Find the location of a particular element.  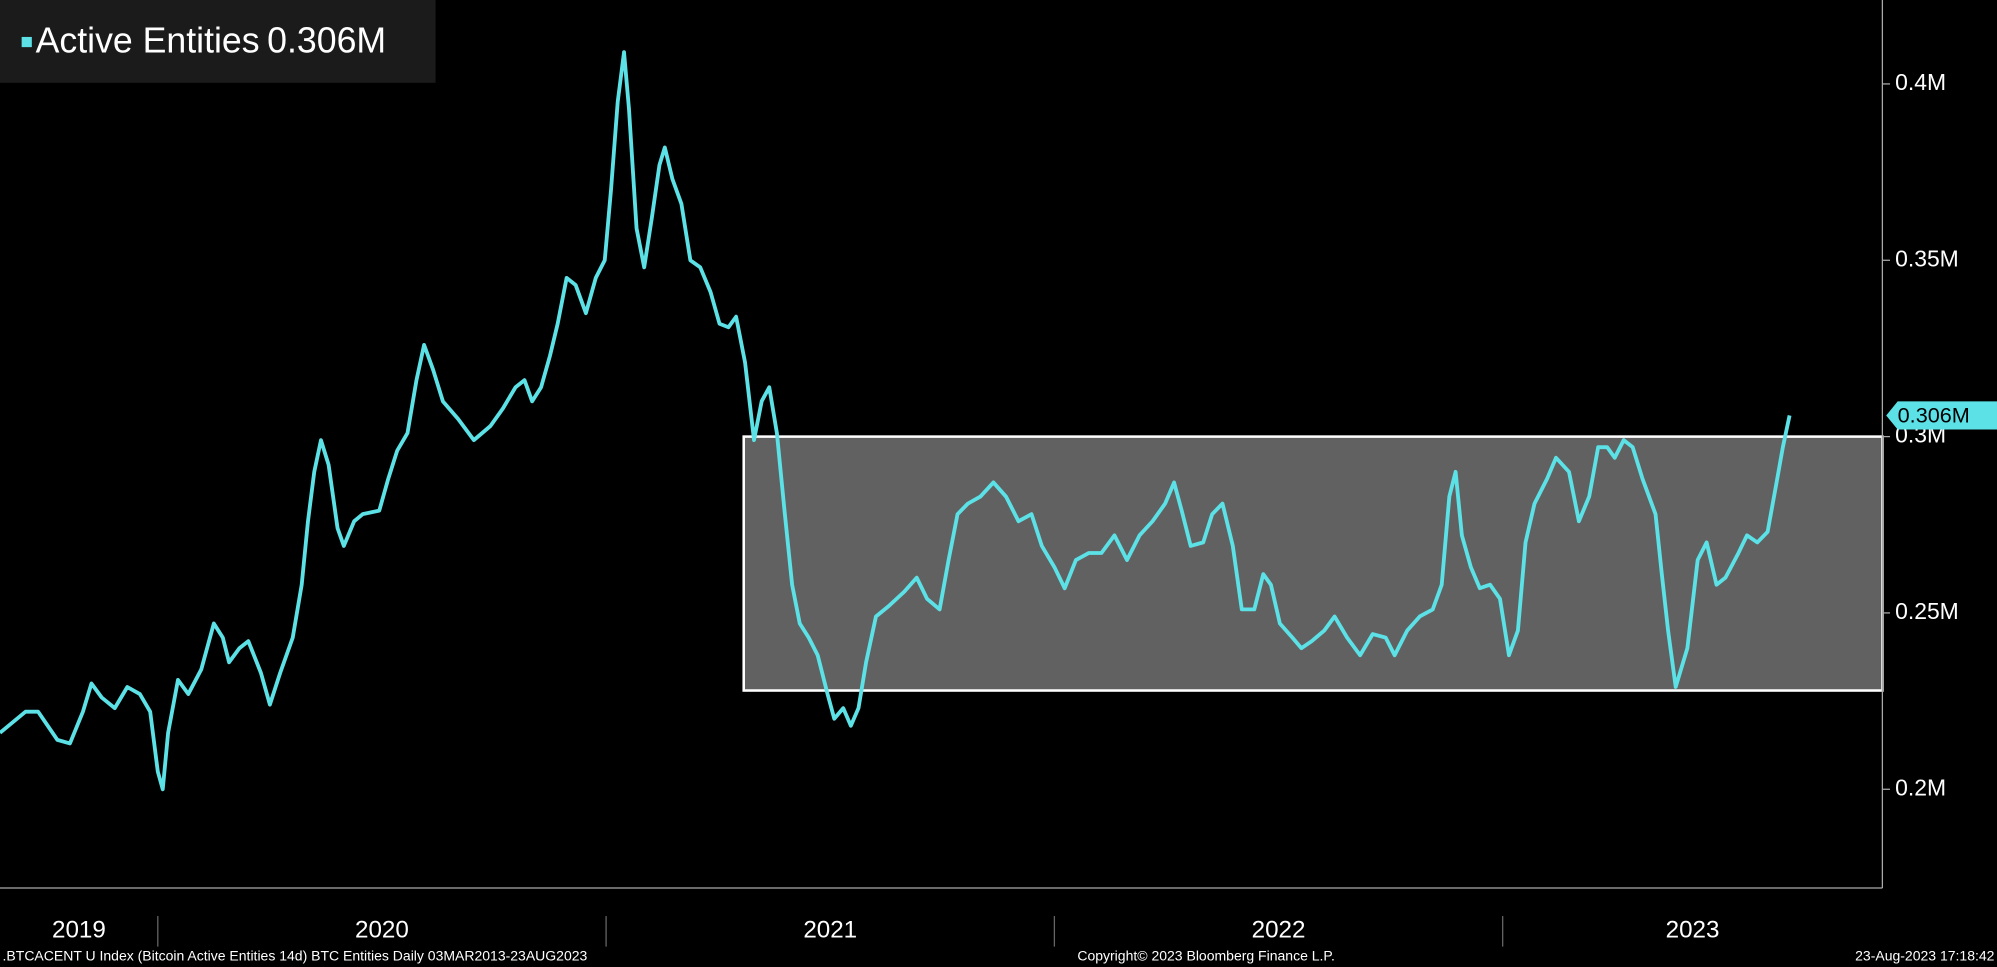

footer-copyright: Copyright© 2023 Bloomberg Finance L.P. is located at coordinates (1206, 956).